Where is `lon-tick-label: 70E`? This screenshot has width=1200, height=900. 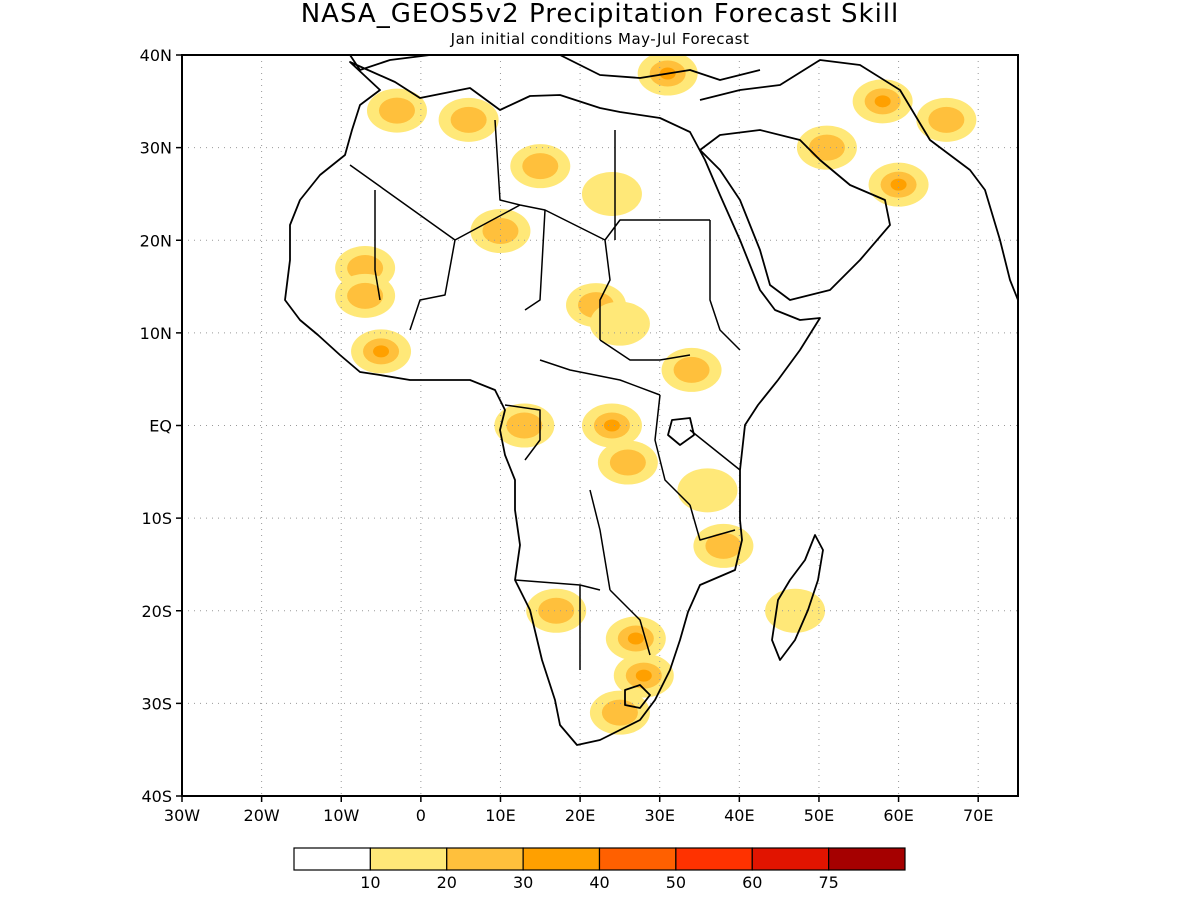 lon-tick-label: 70E is located at coordinates (978, 815).